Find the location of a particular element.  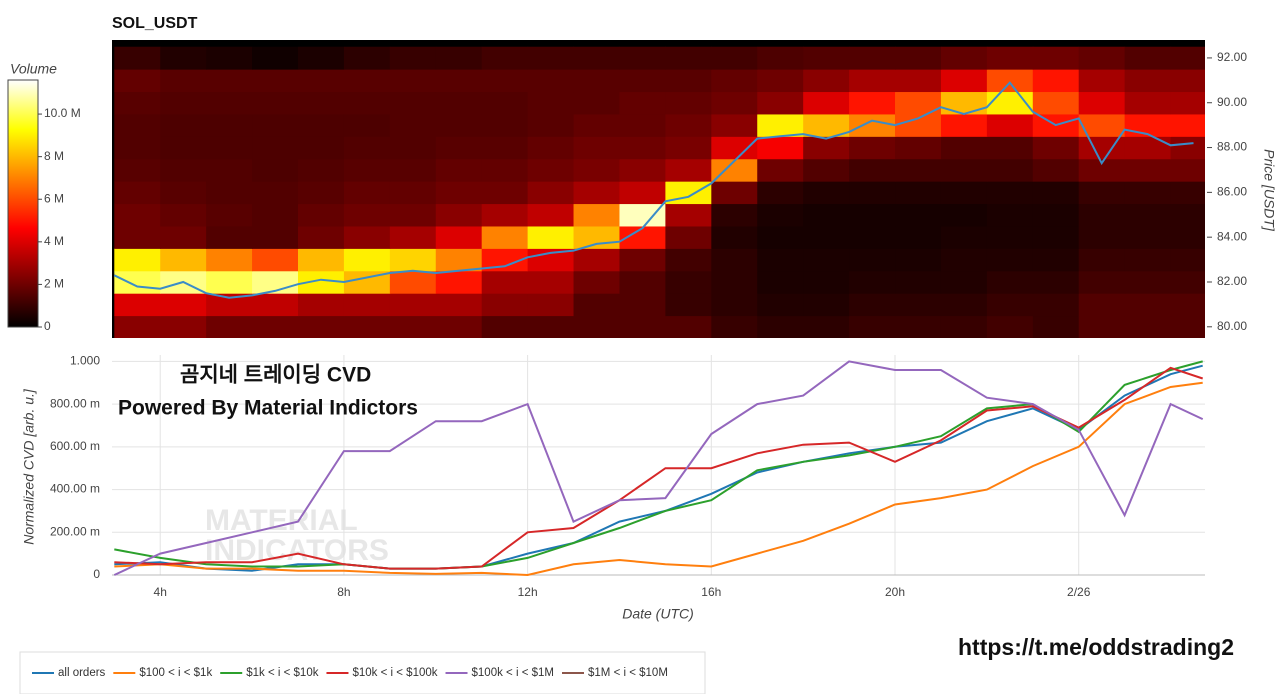

y2-axis-title: Price [USDT] is located at coordinates (1269, 190).